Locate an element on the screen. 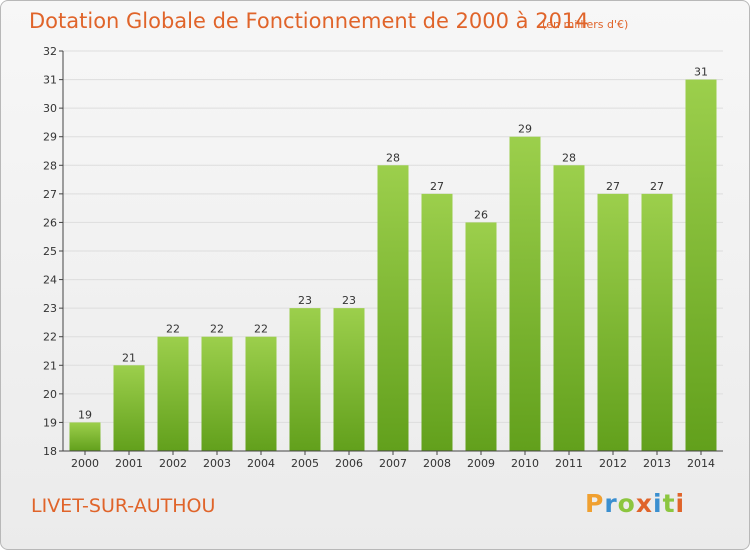 The height and width of the screenshot is (550, 750). x-tick-label: 2010 is located at coordinates (525, 463).